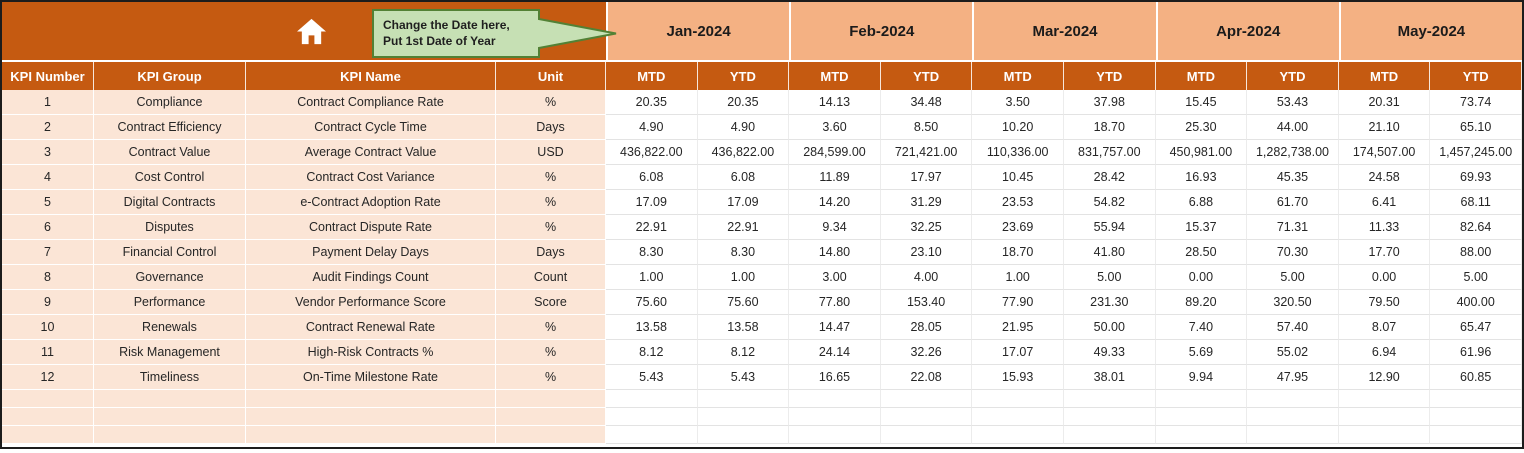  What do you see at coordinates (1201, 177) in the screenshot?
I see `cell-value: 16.93` at bounding box center [1201, 177].